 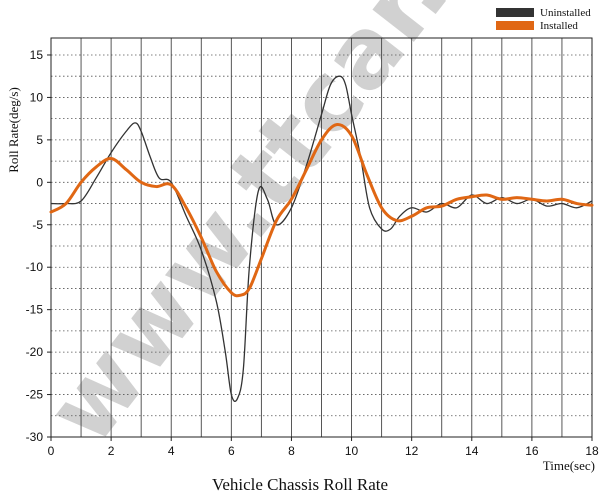 What do you see at coordinates (35, 437) in the screenshot?
I see `y-tick-label: -30` at bounding box center [35, 437].